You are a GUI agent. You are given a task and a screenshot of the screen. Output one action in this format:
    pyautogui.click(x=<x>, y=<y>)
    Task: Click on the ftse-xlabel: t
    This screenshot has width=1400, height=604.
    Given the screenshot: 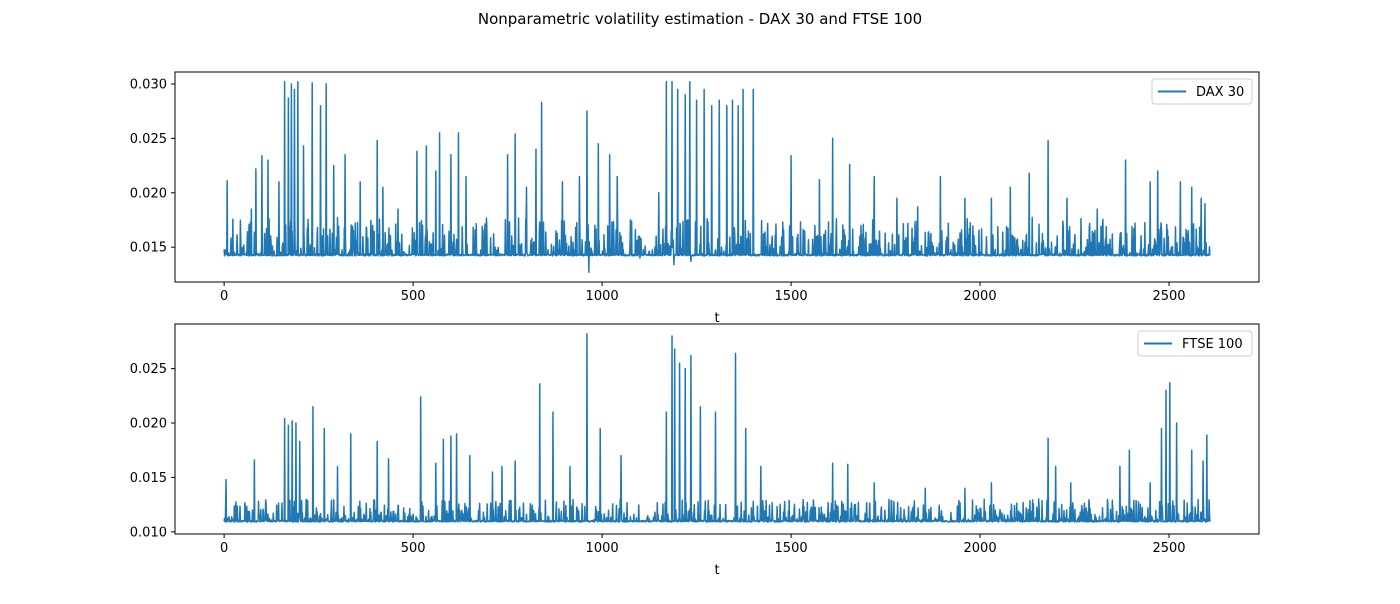 What is the action you would take?
    pyautogui.click(x=716, y=570)
    